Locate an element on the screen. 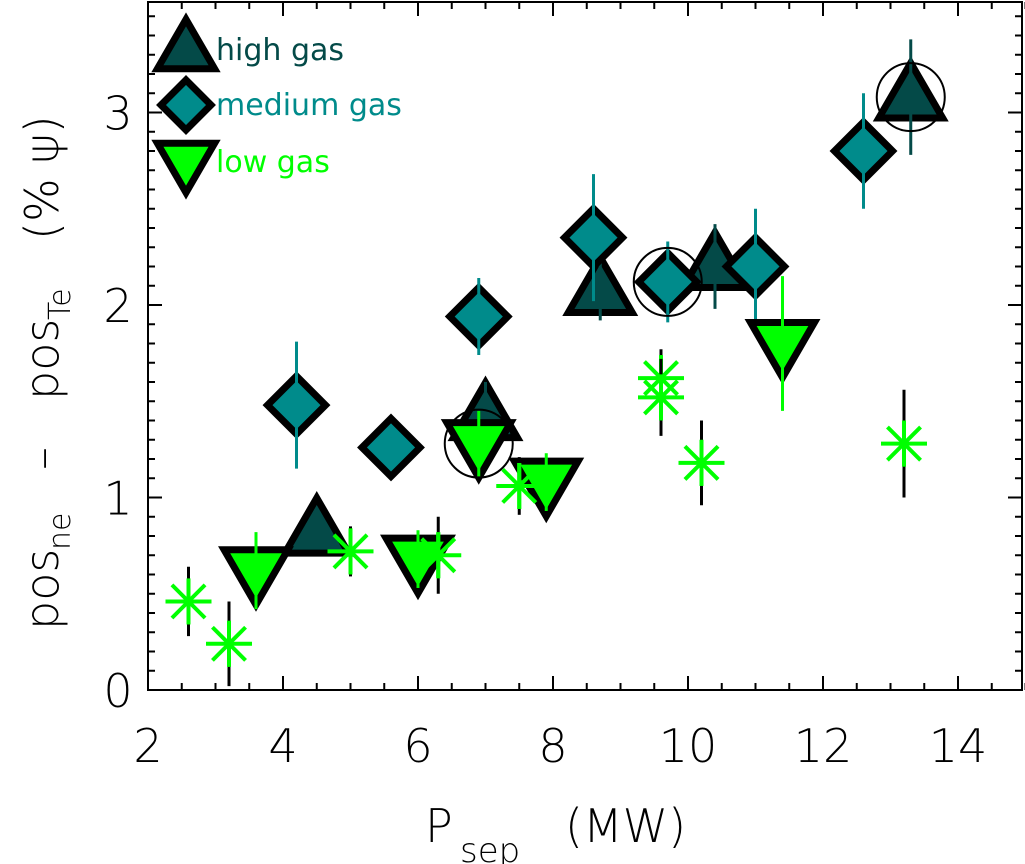 The width and height of the screenshot is (1025, 864). legend-item-medium-gas: medium gas is located at coordinates (279, 105).